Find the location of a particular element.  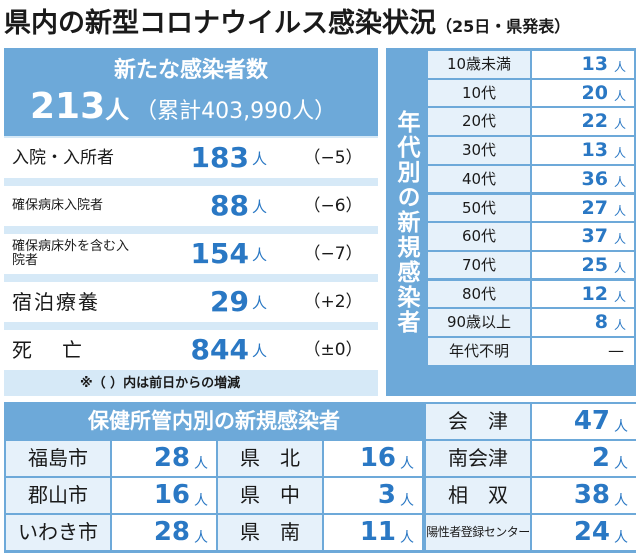

health-center-name: 県 中 is located at coordinates (270, 495).